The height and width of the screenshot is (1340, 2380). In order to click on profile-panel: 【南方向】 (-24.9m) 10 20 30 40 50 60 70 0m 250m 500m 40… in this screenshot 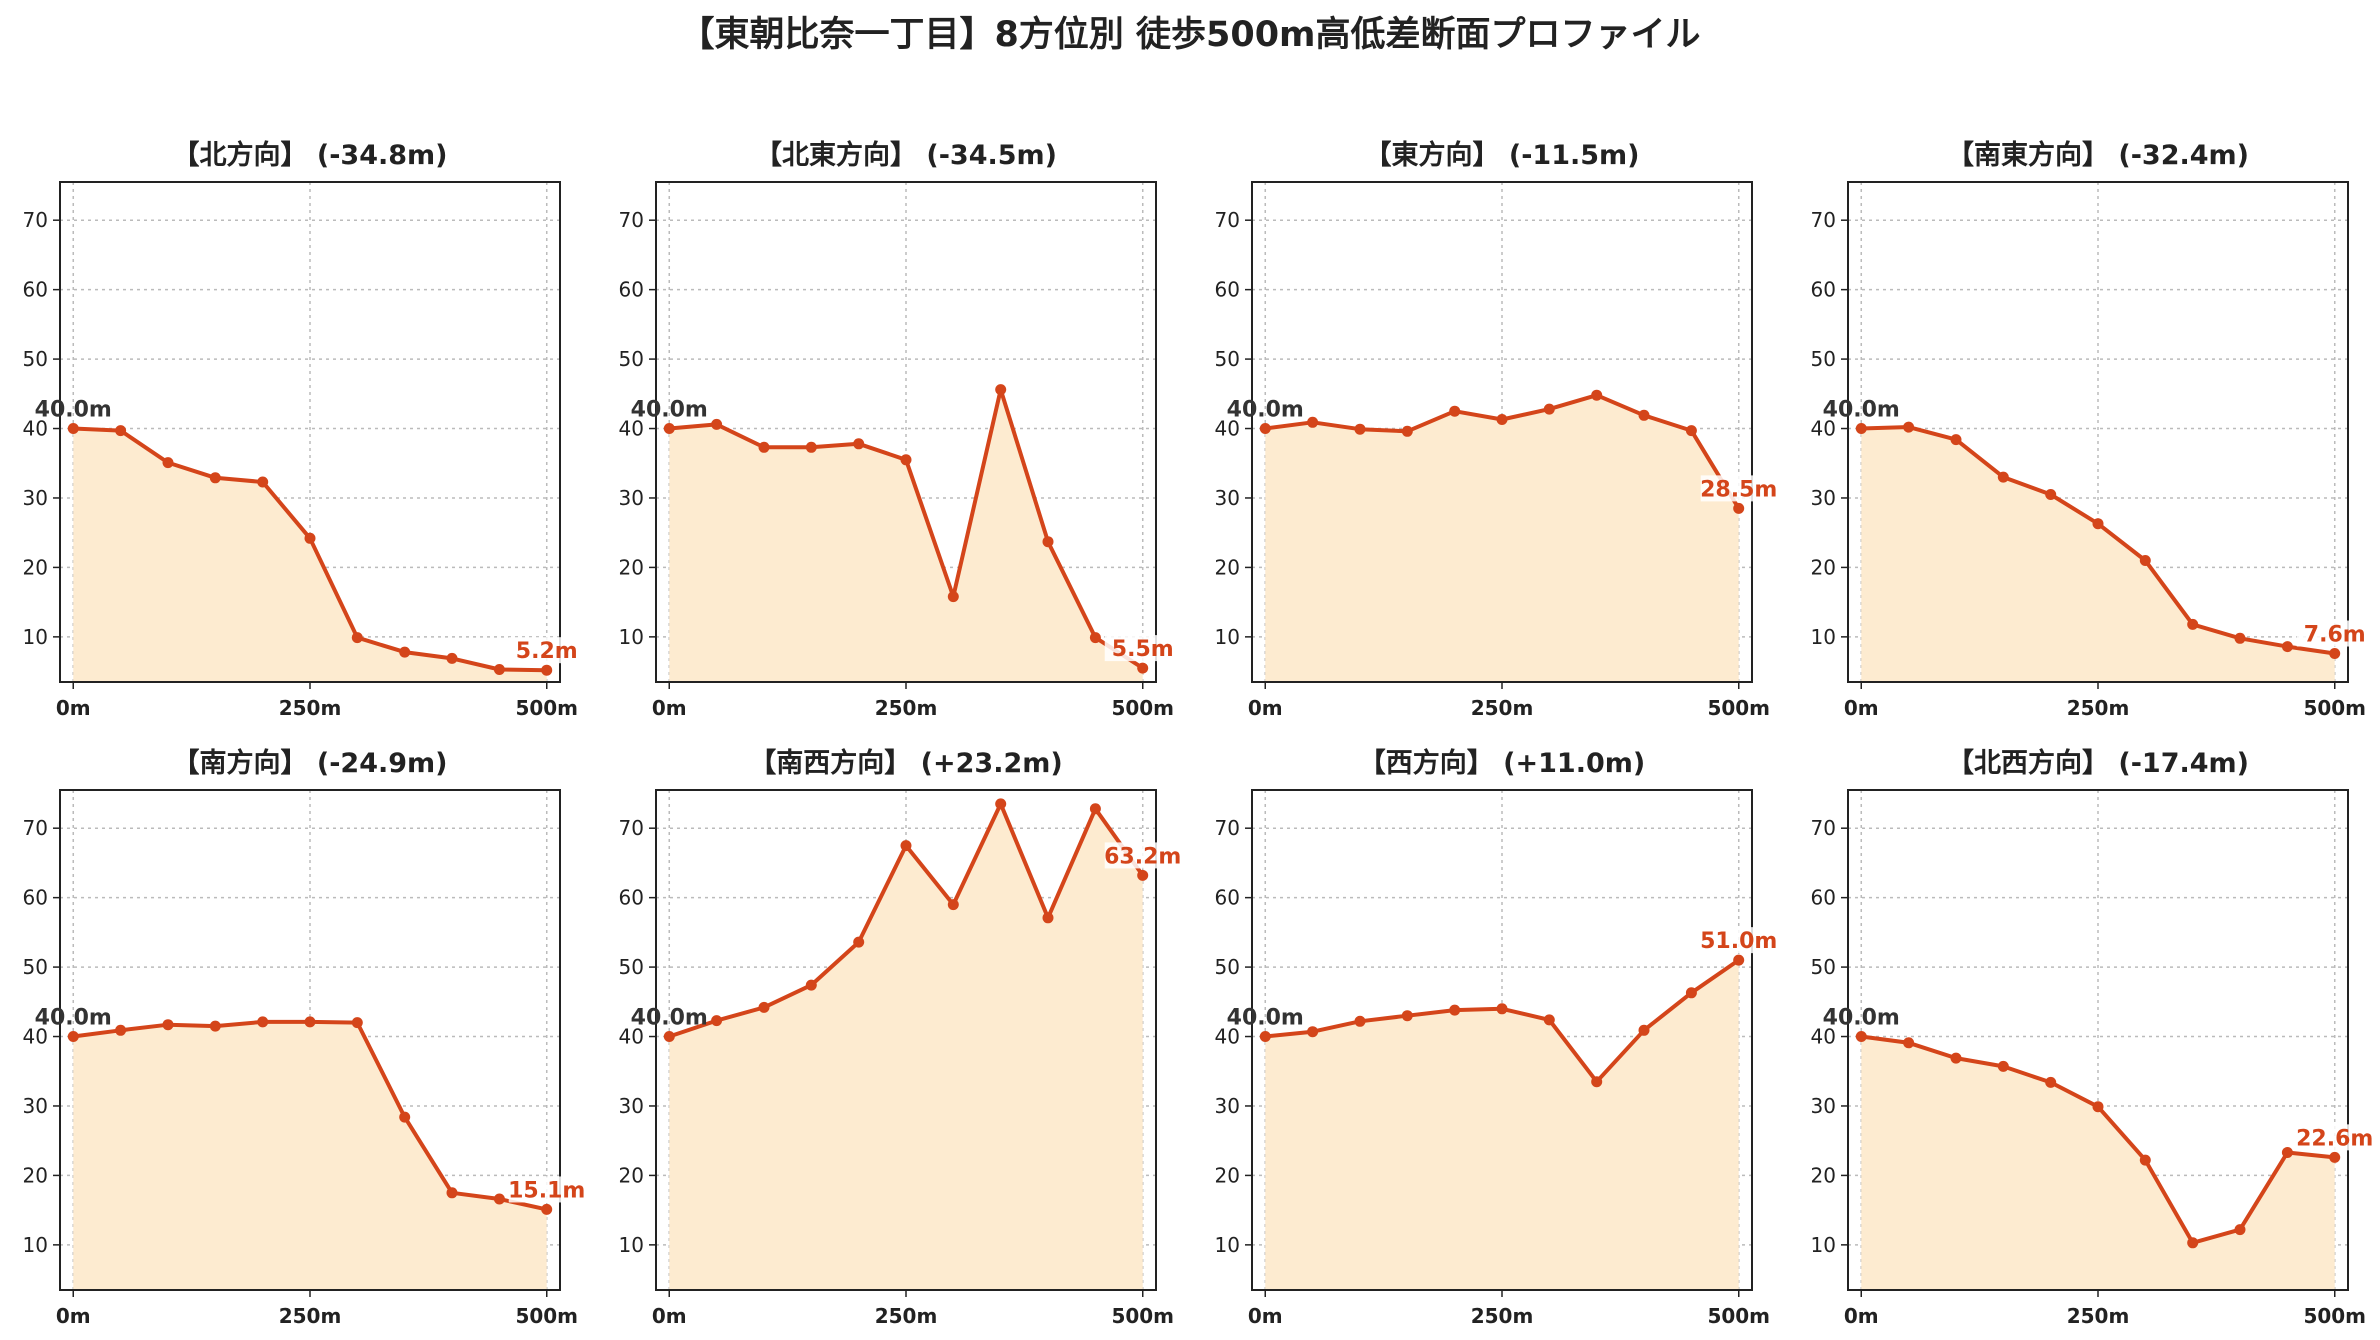, I will do `click(304, 1037)`.